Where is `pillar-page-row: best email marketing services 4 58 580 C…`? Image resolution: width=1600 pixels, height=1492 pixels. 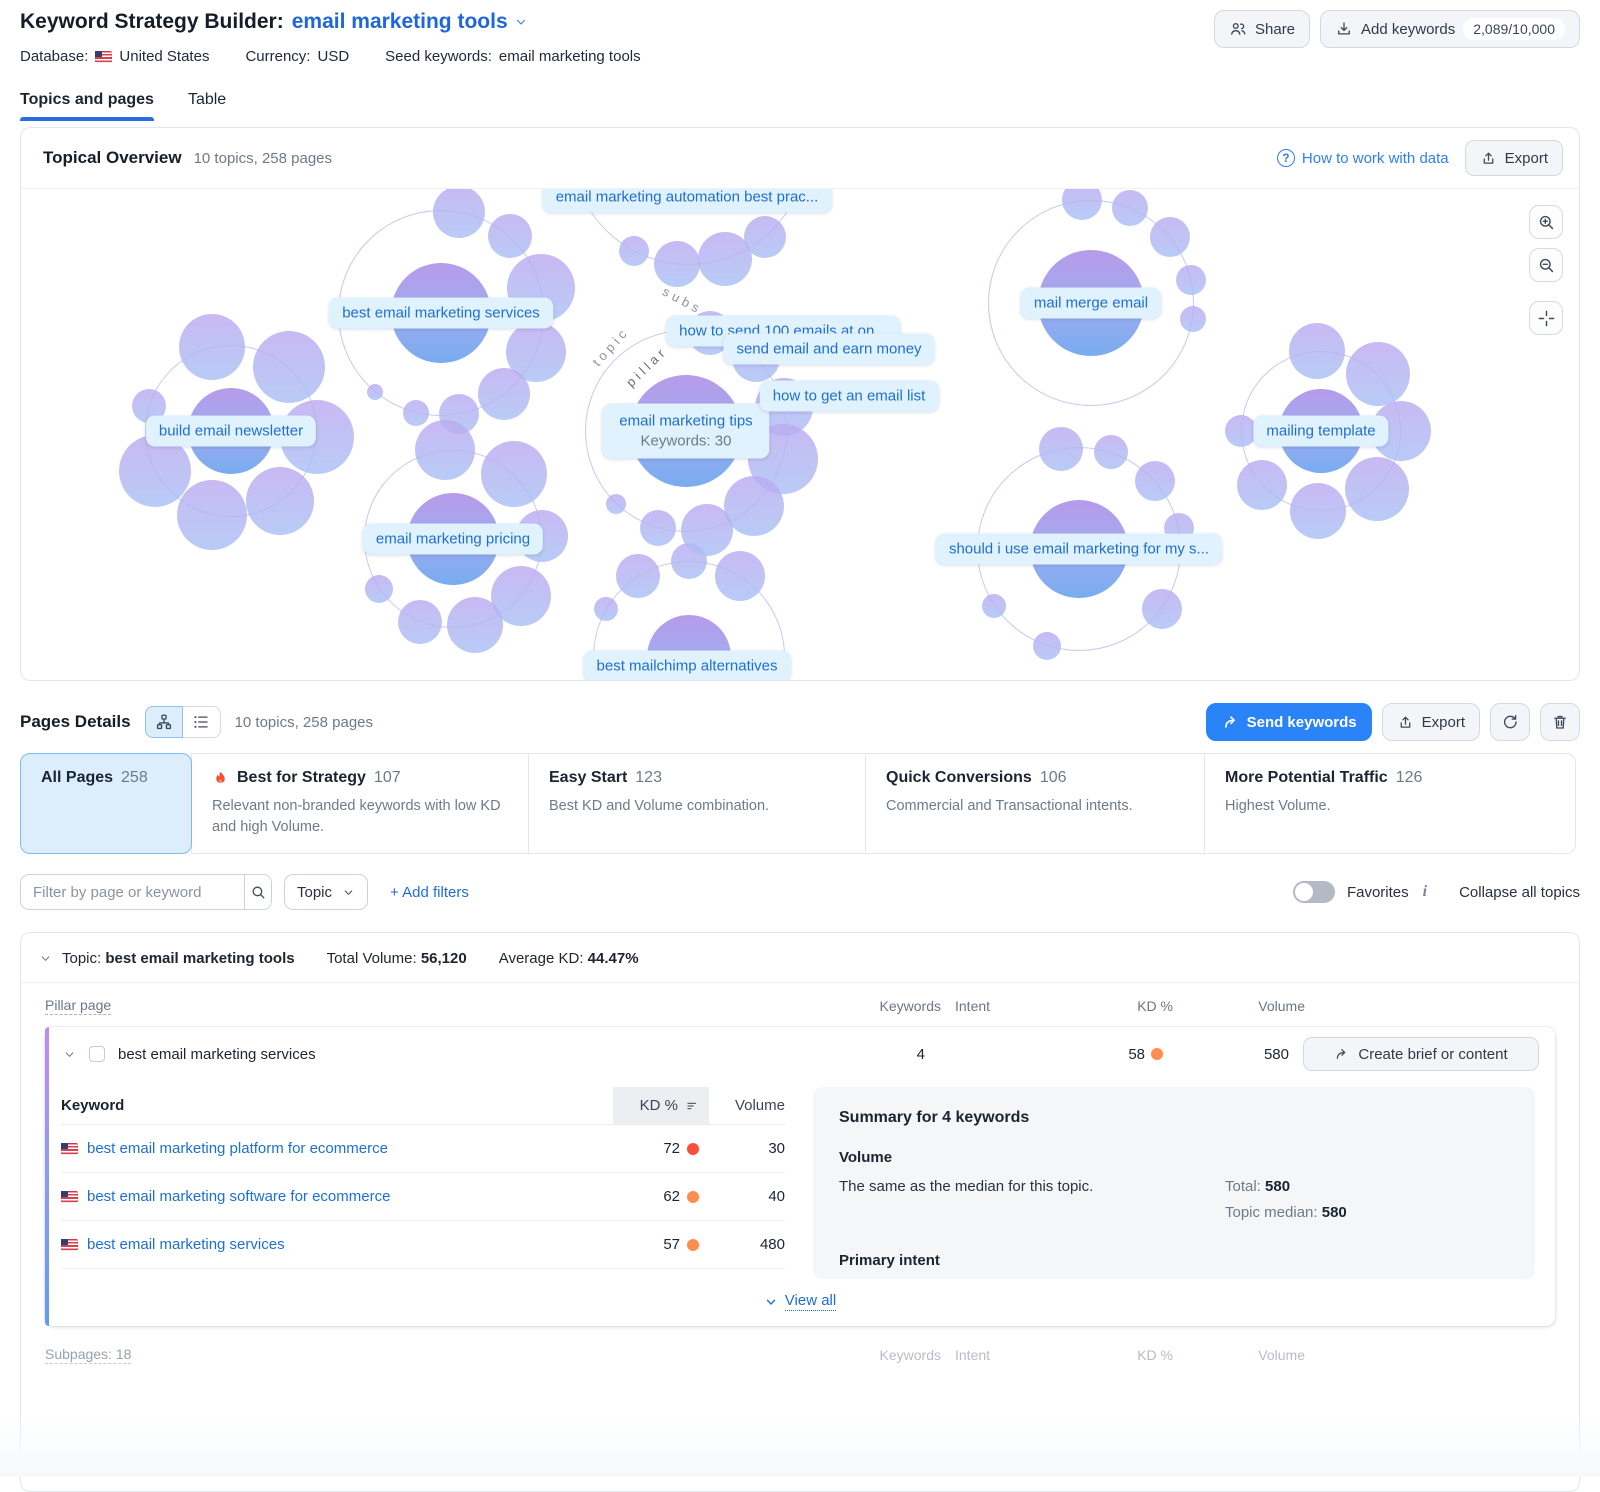
pillar-page-row: best email marketing services 4 58 580 C… is located at coordinates (800, 1054).